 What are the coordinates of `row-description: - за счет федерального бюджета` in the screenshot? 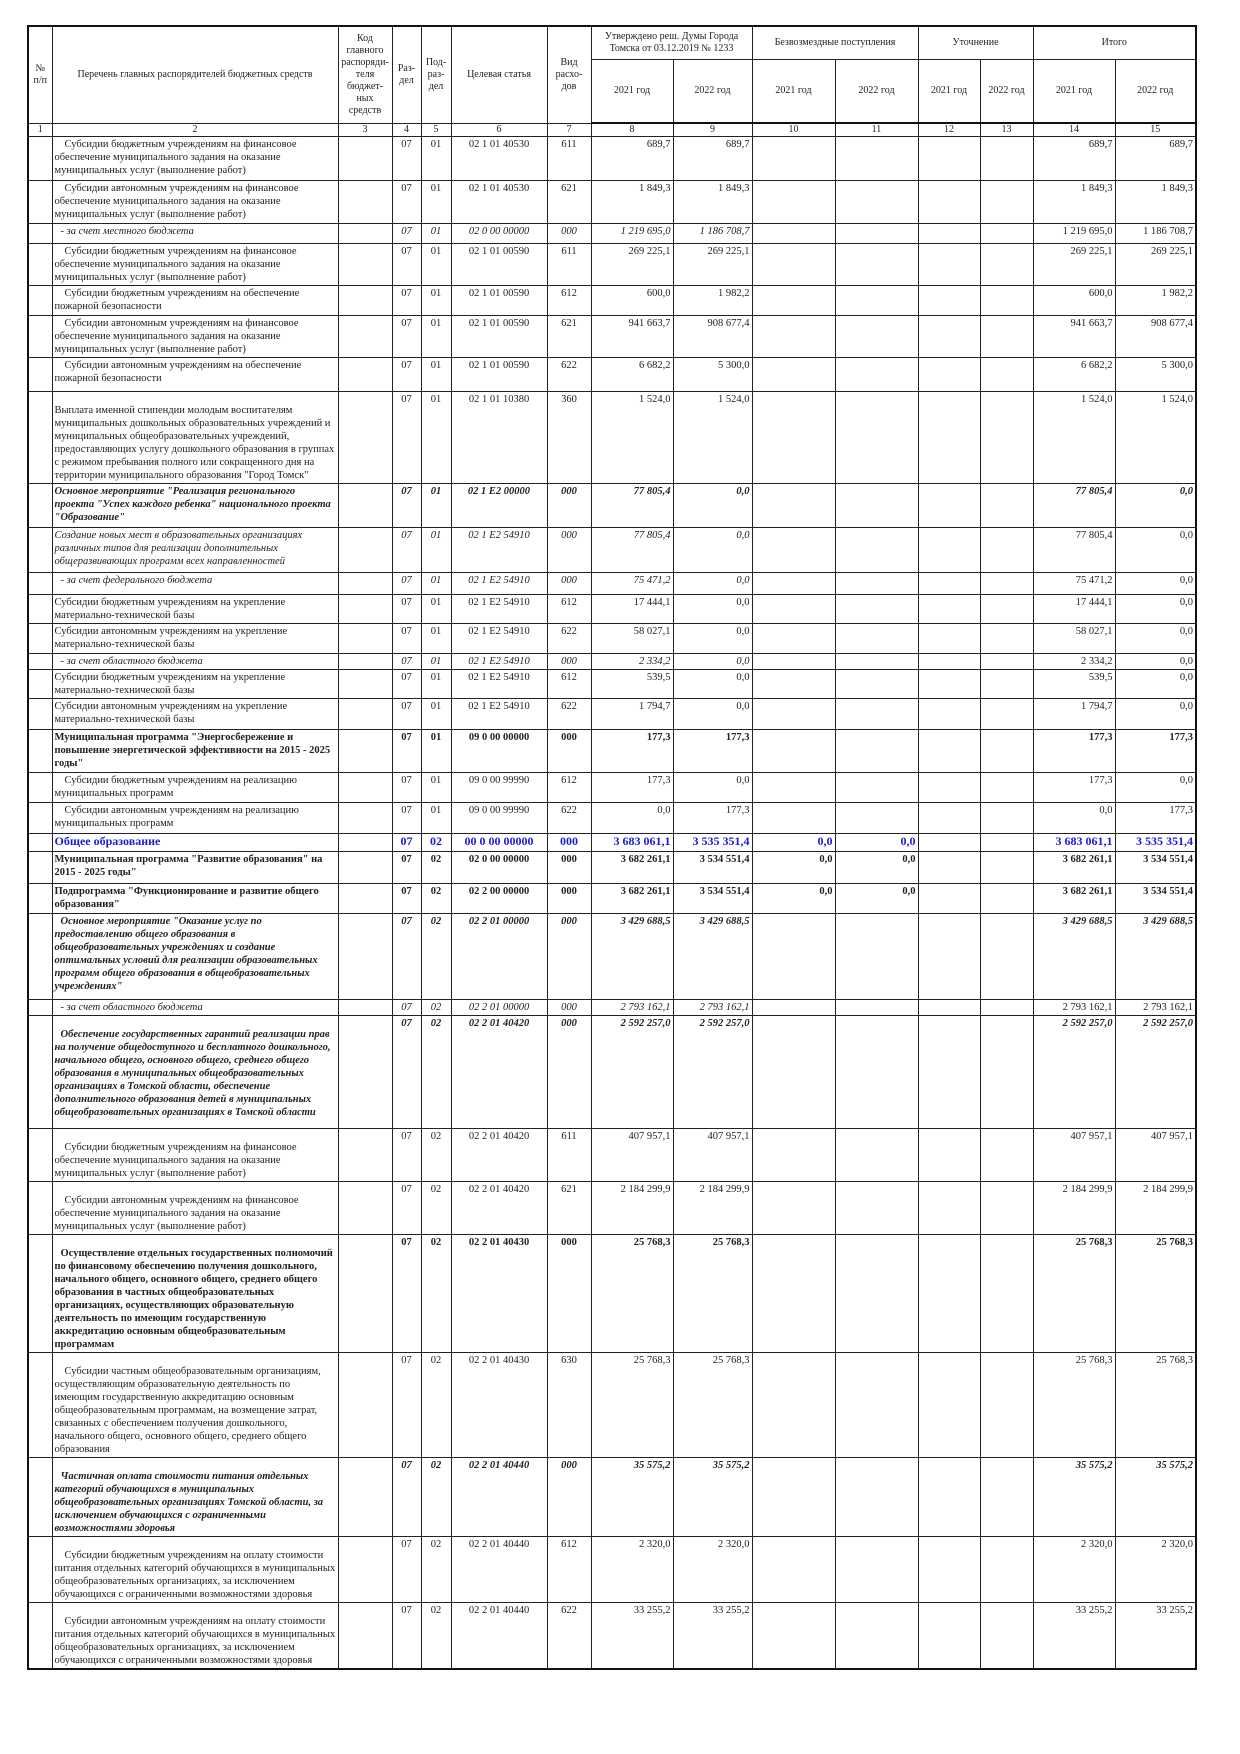 It's located at (195, 583).